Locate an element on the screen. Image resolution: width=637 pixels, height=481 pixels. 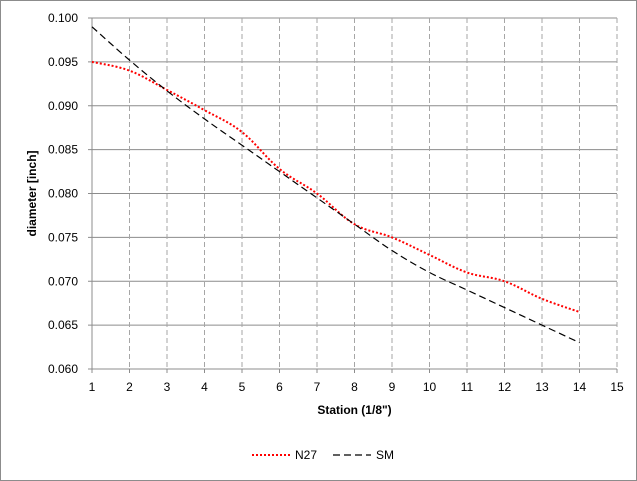
y-tick-label: 0.060 is located at coordinates (63, 369).